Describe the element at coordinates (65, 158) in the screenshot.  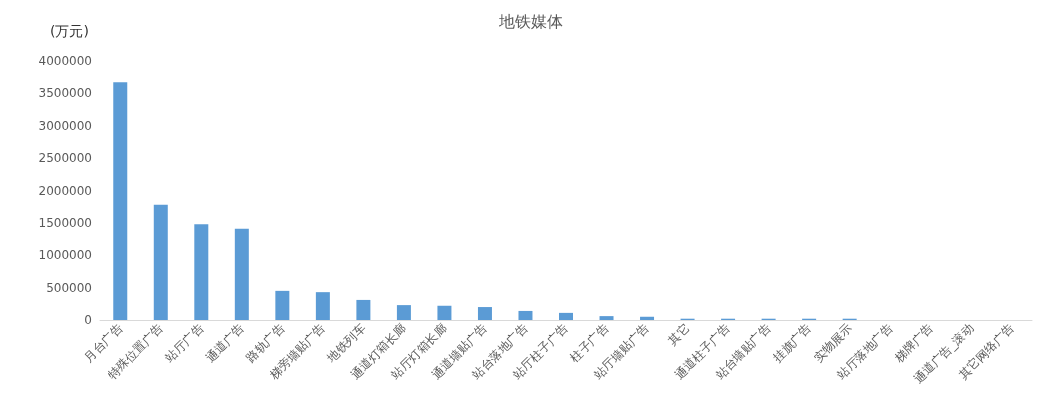
I see `y-tick-label: 2500000` at that location.